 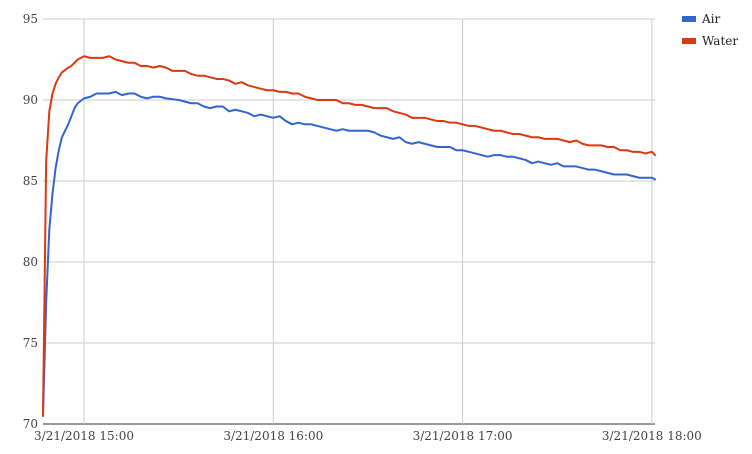 I want to click on x-tick-label: 3/21/2018 17:00, so click(x=463, y=436).